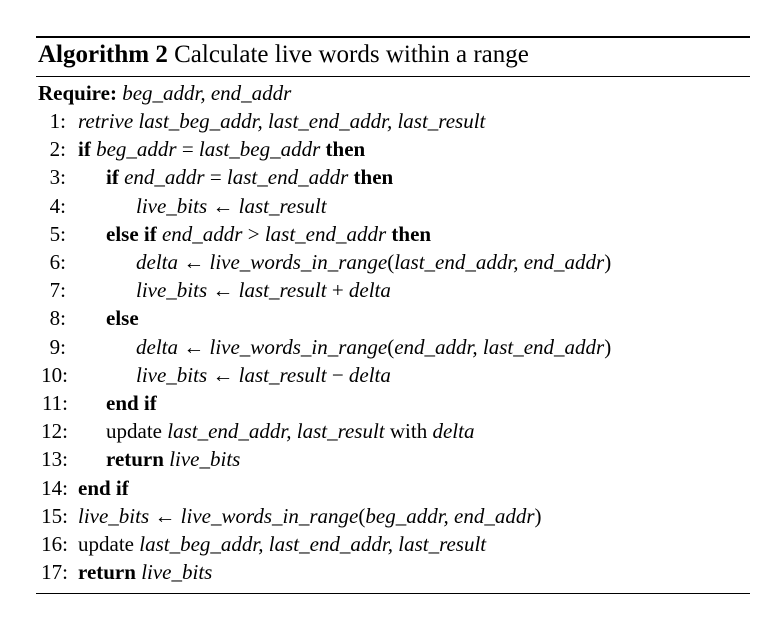 The image size is (773, 624). Describe the element at coordinates (103, 54) in the screenshot. I see `algorithm-label: Algorithm 2` at that location.